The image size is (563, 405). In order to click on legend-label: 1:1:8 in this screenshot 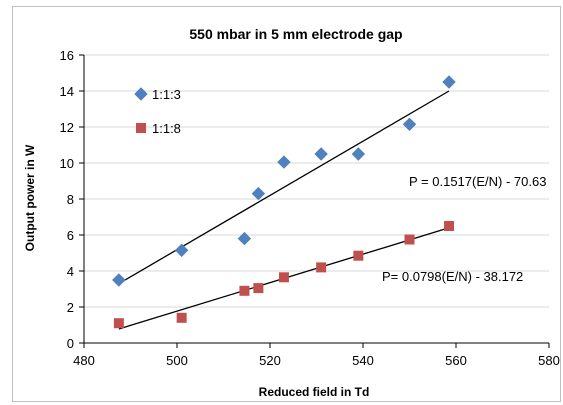, I will do `click(166, 128)`.